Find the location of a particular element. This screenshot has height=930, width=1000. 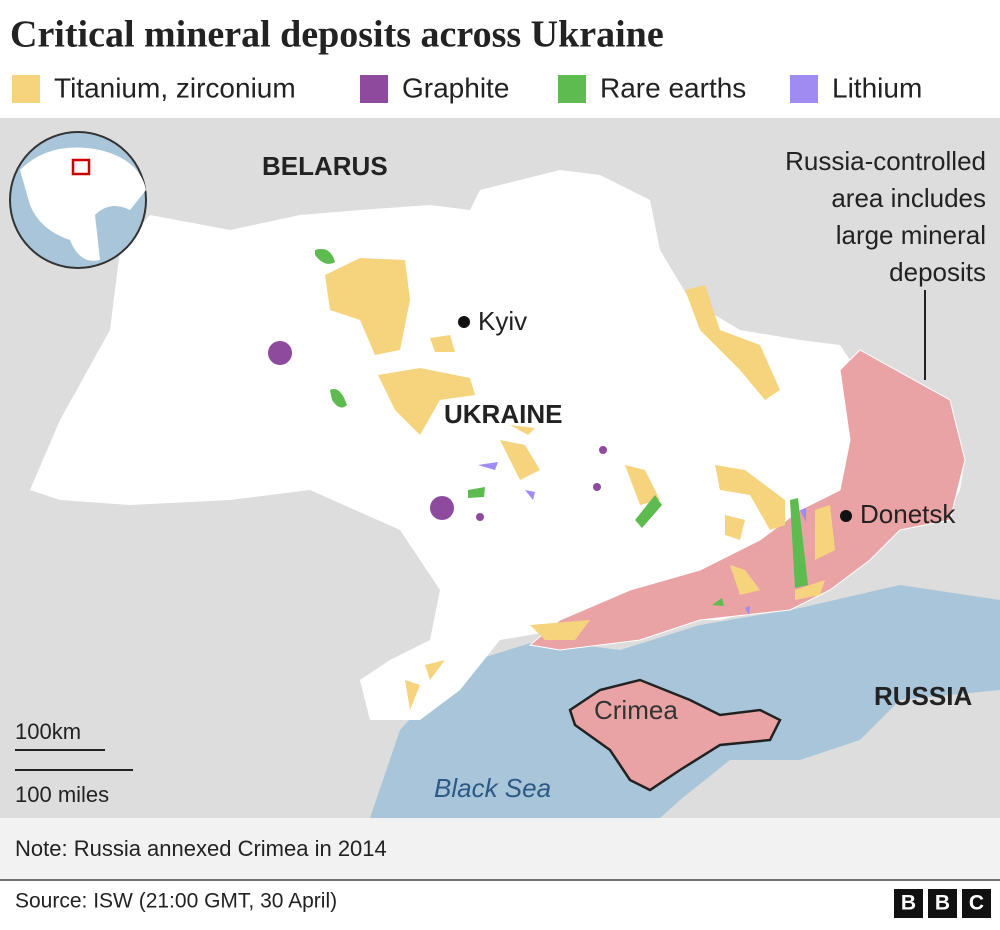

legend-label: Titanium, zirconium is located at coordinates (175, 87).